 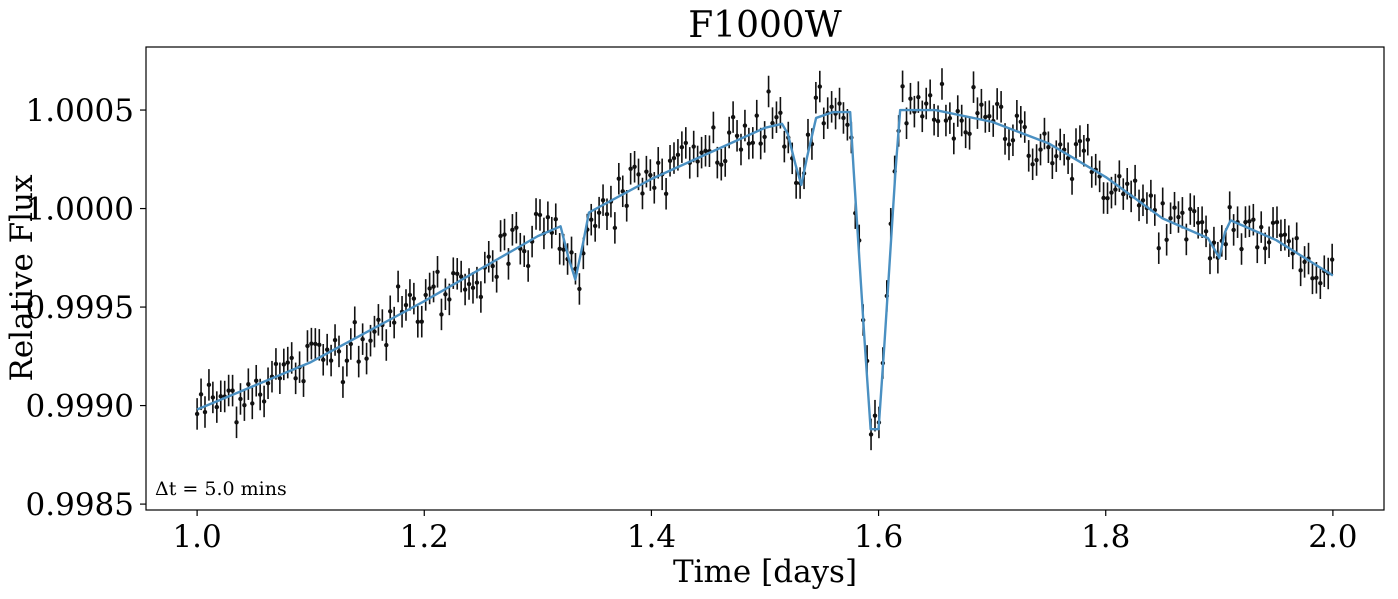 I want to click on y-tick-label: 1.0000, so click(x=80, y=210).